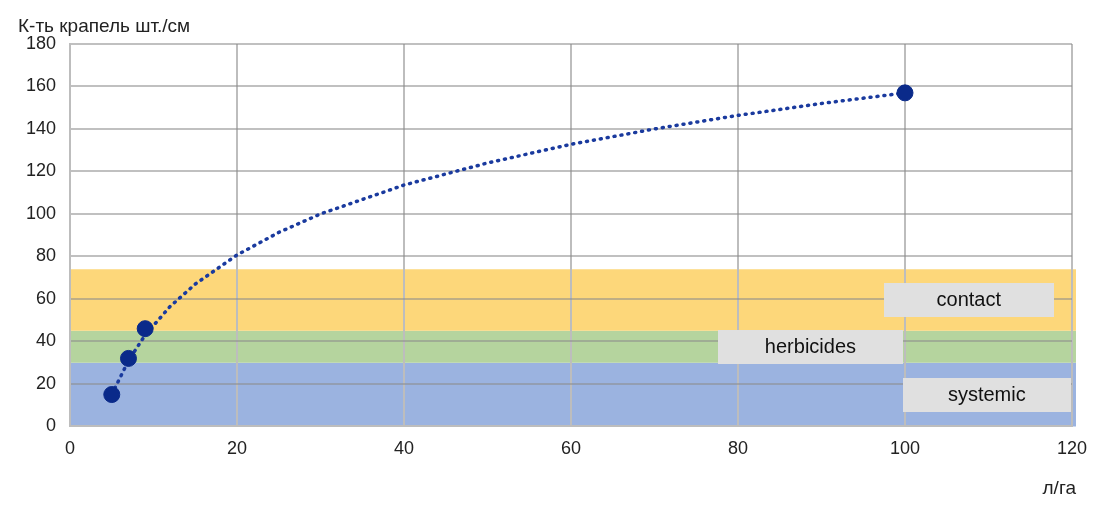 The width and height of the screenshot is (1107, 510). What do you see at coordinates (46, 297) in the screenshot?
I see `y-tick-label: 60` at bounding box center [46, 297].